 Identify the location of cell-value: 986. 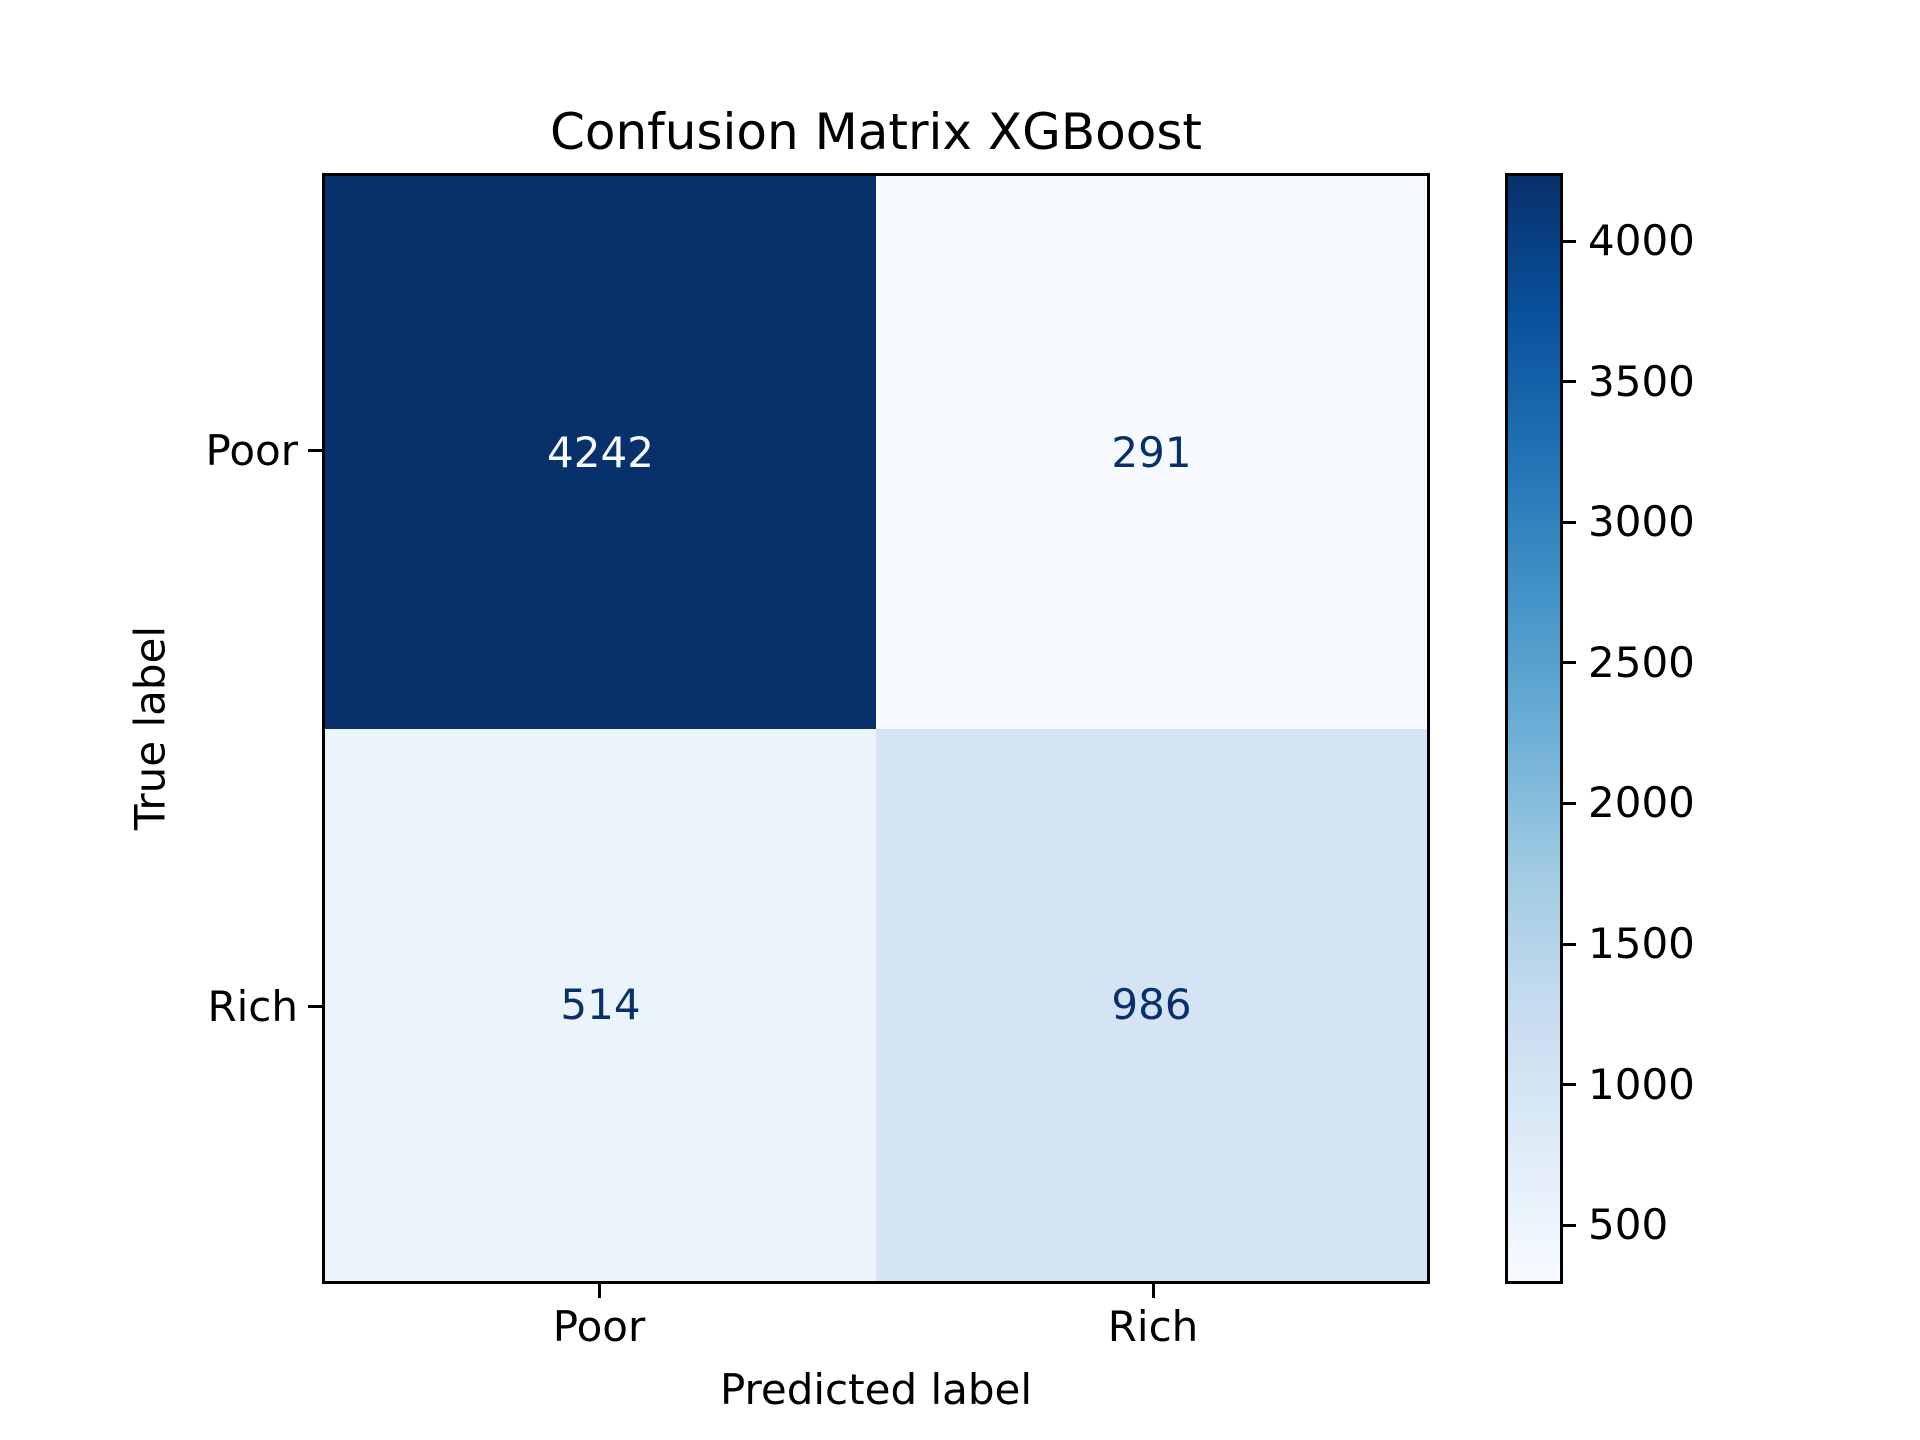
(1151, 1005).